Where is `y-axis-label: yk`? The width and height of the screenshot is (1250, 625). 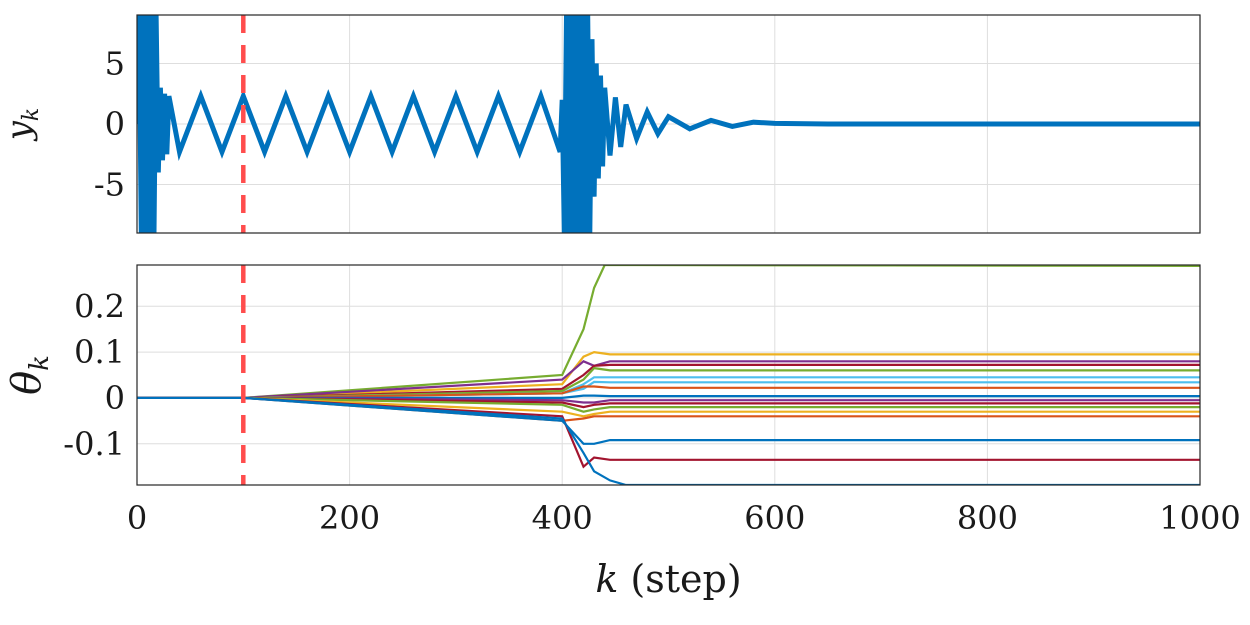 y-axis-label: yk is located at coordinates (22, 125).